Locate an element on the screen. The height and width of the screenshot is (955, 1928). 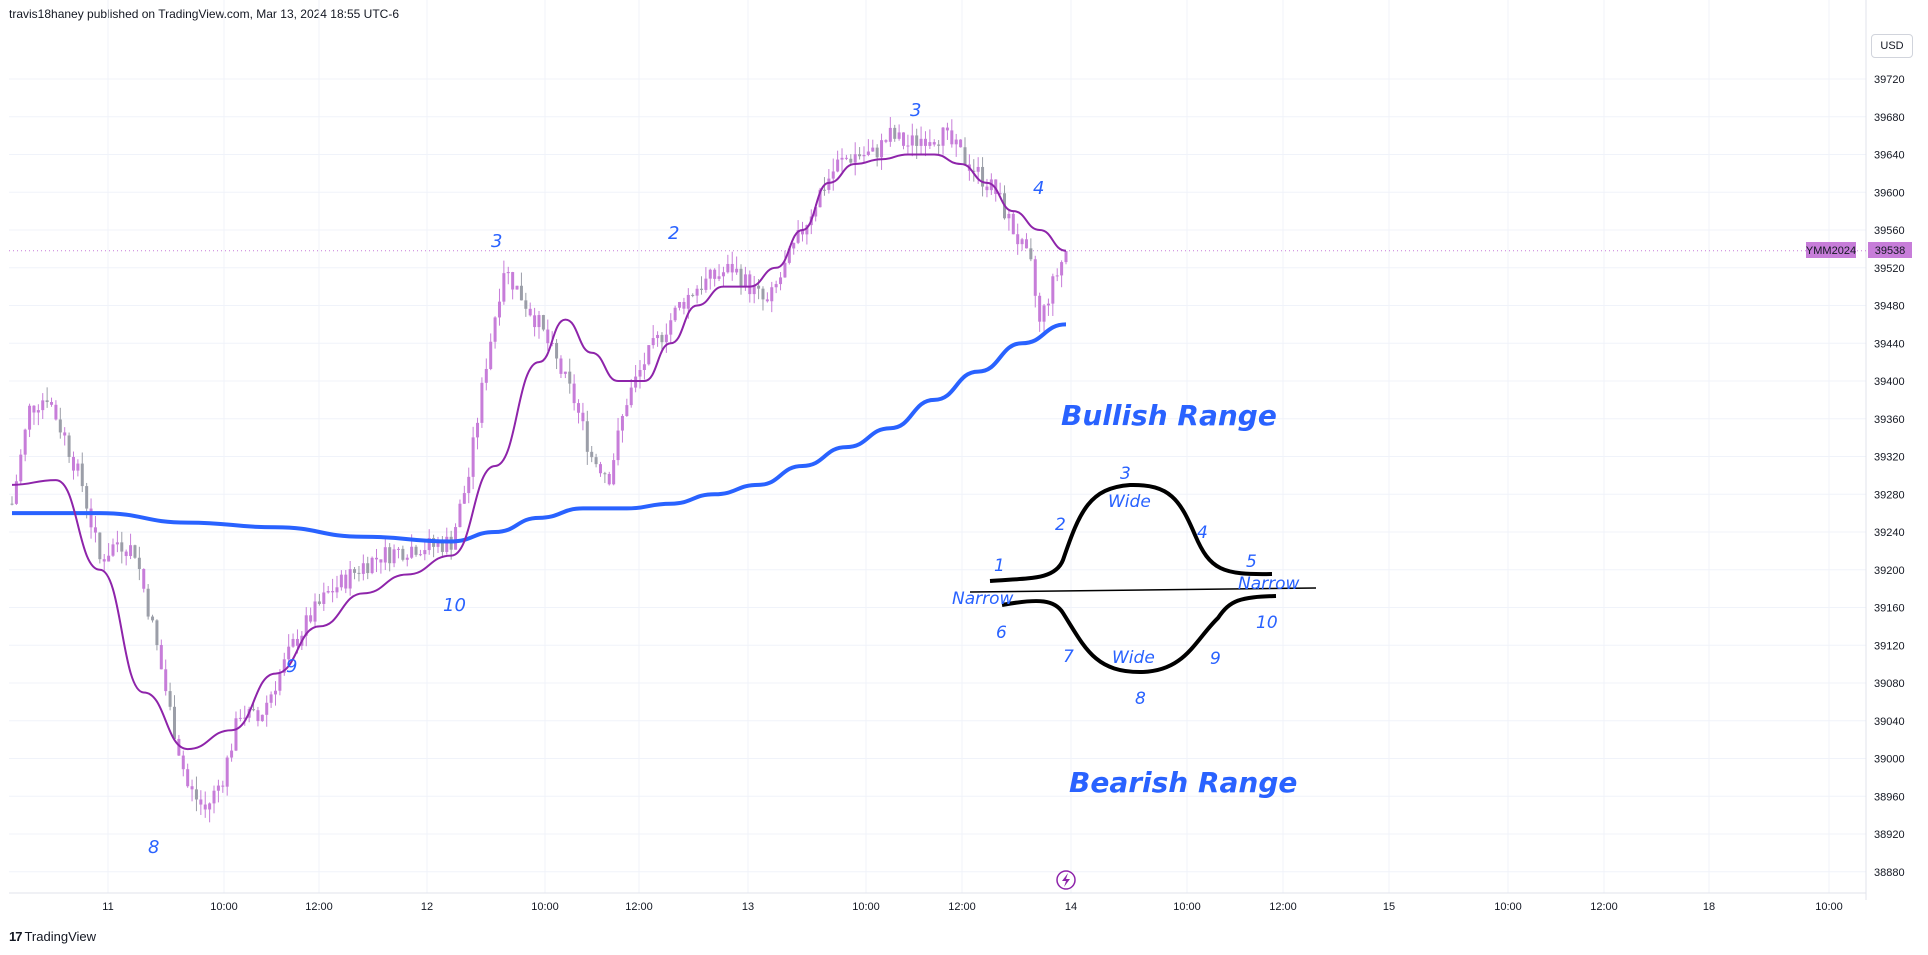
price-tick-label: 39480 is located at coordinates (1889, 307).